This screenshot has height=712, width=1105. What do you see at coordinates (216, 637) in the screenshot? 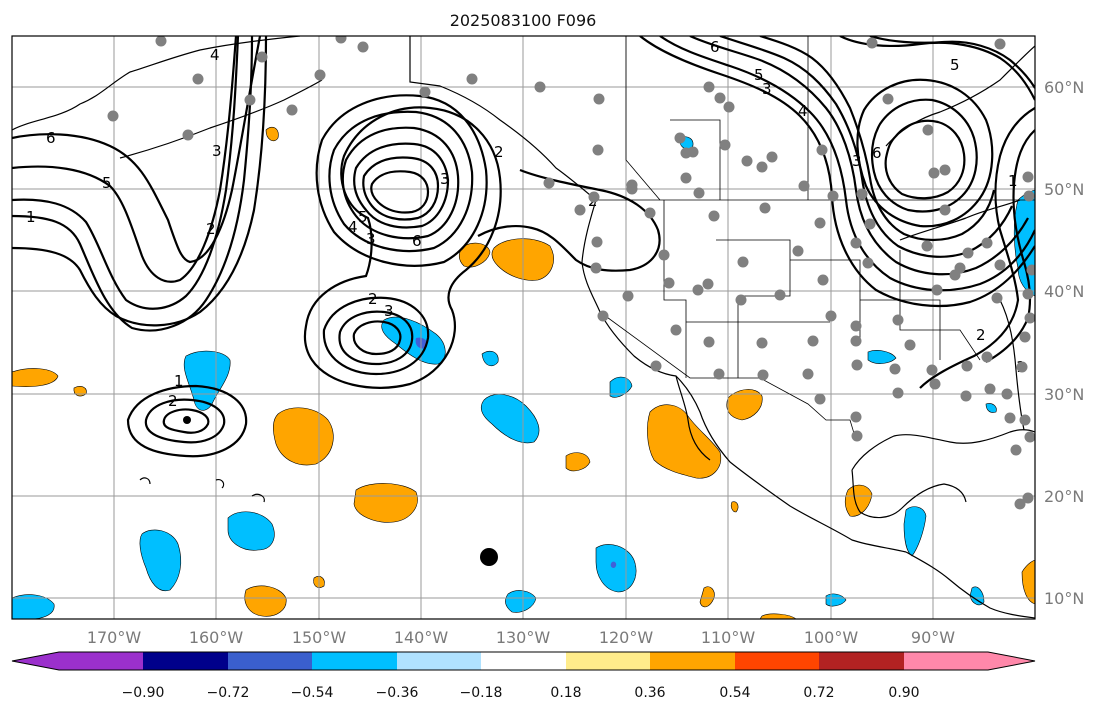
I see `lon-label: 160°W` at bounding box center [216, 637].